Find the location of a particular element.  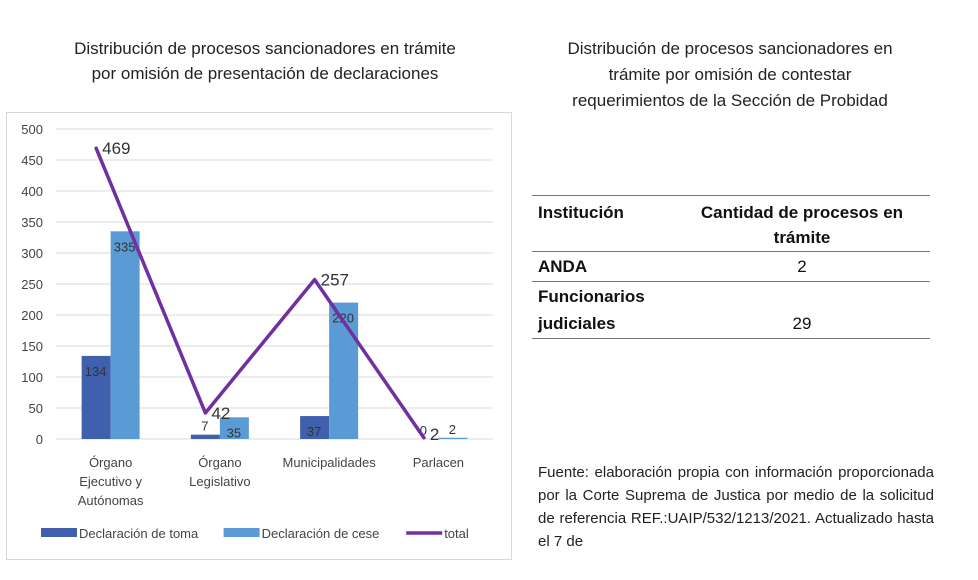

y-tick-label: 100 is located at coordinates (32, 377).